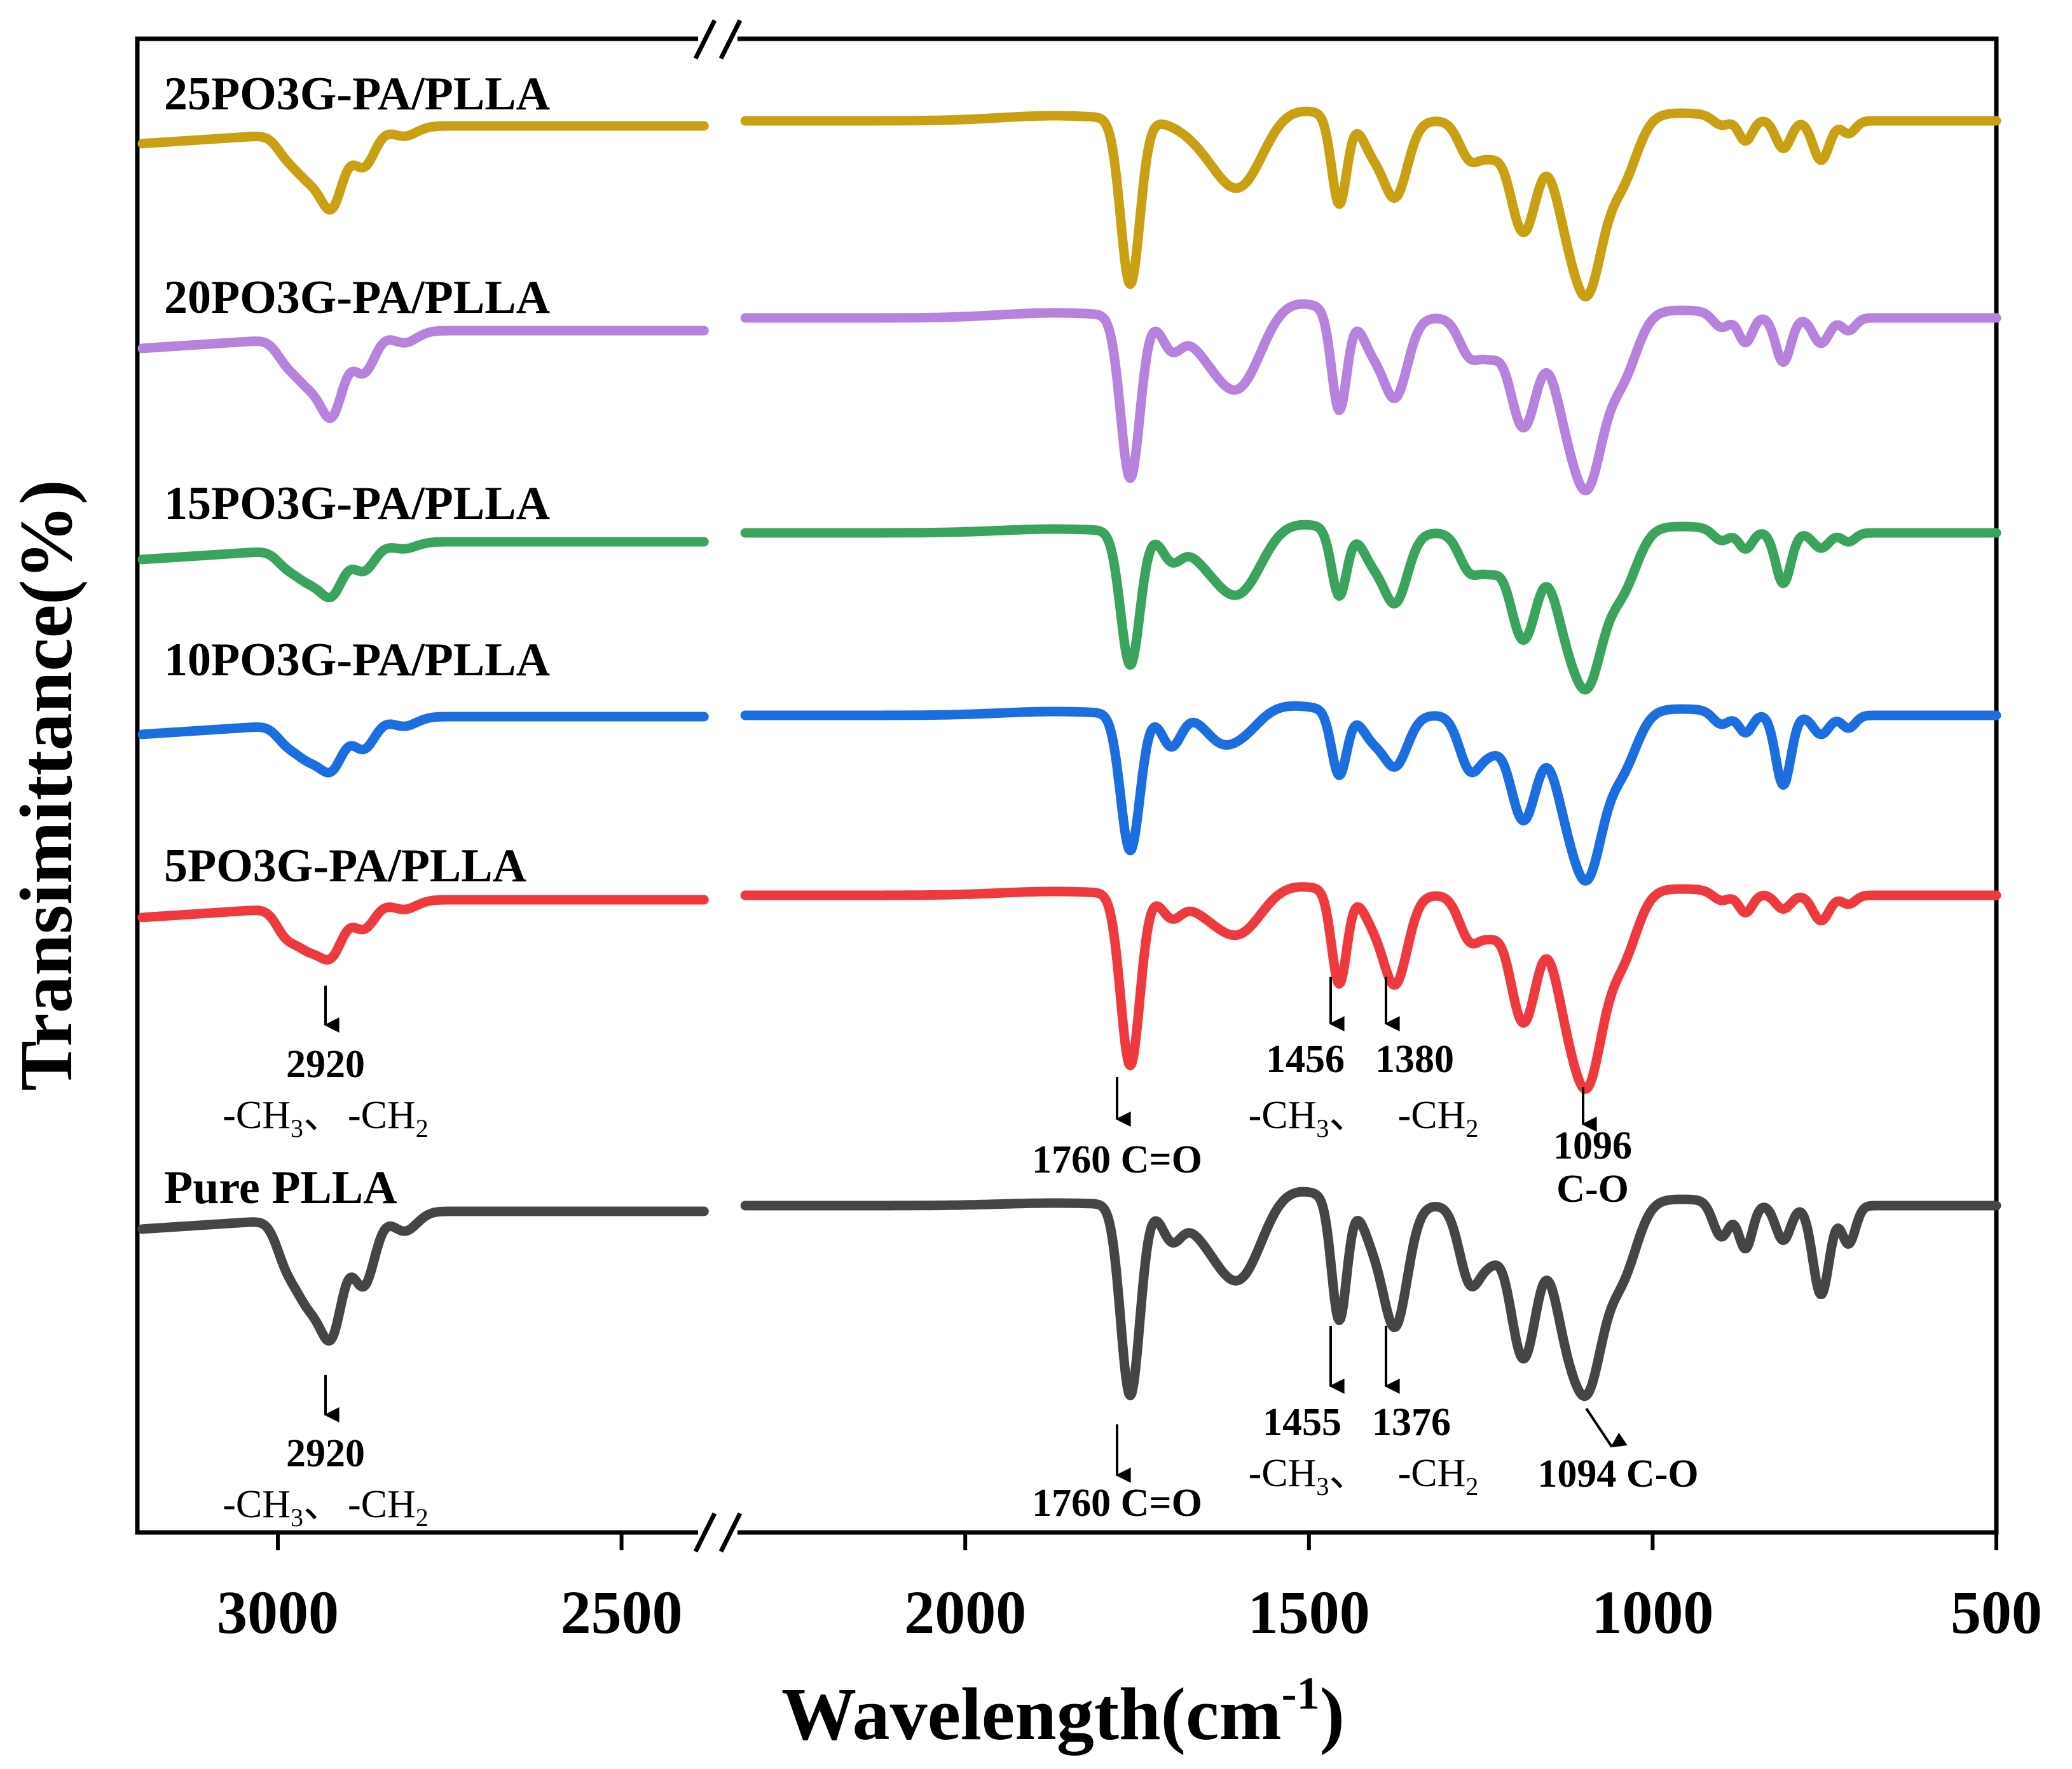 This screenshot has height=1769, width=2072. Describe the element at coordinates (1302, 1423) in the screenshot. I see `annotation-1455-p: 1455` at that location.